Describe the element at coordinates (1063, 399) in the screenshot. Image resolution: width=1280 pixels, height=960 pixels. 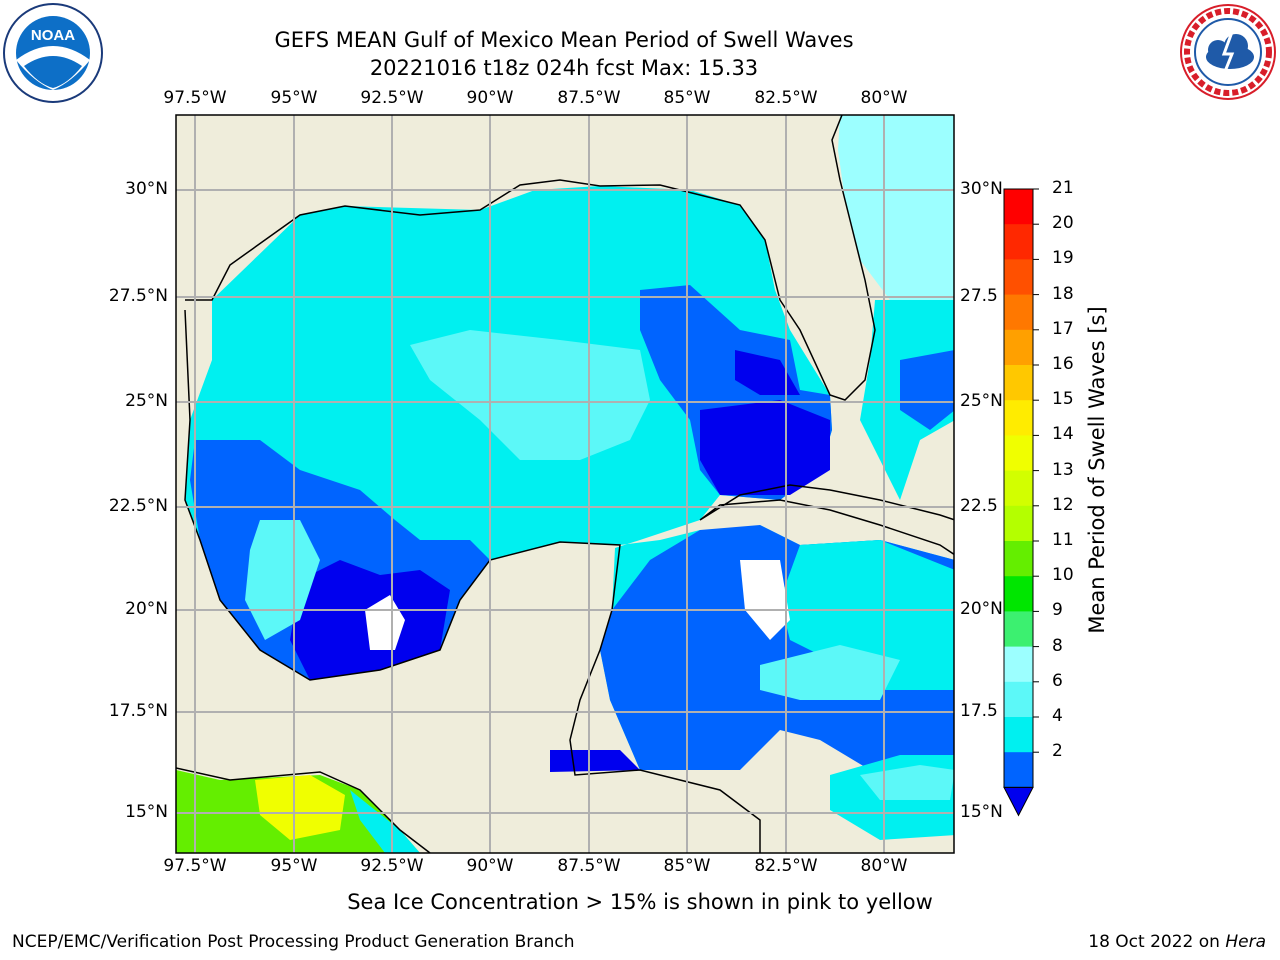
I see `colorbar-tick-label: 15` at that location.